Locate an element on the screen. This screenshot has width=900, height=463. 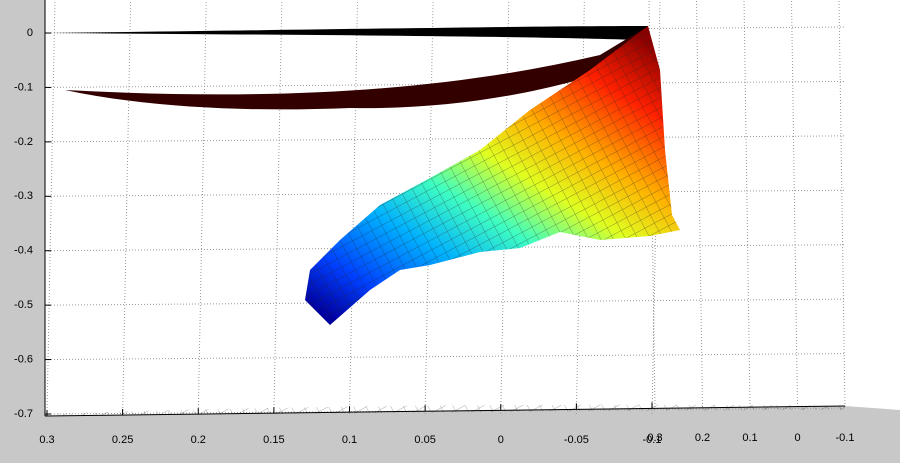
x-tick-label: -0.05 is located at coordinates (576, 440).